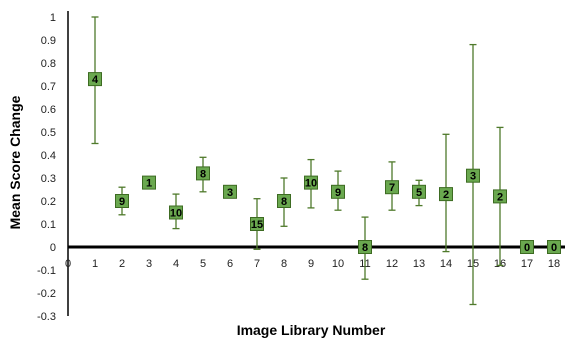 The height and width of the screenshot is (343, 567). I want to click on y-tick-label: -0.1, so click(46, 271).